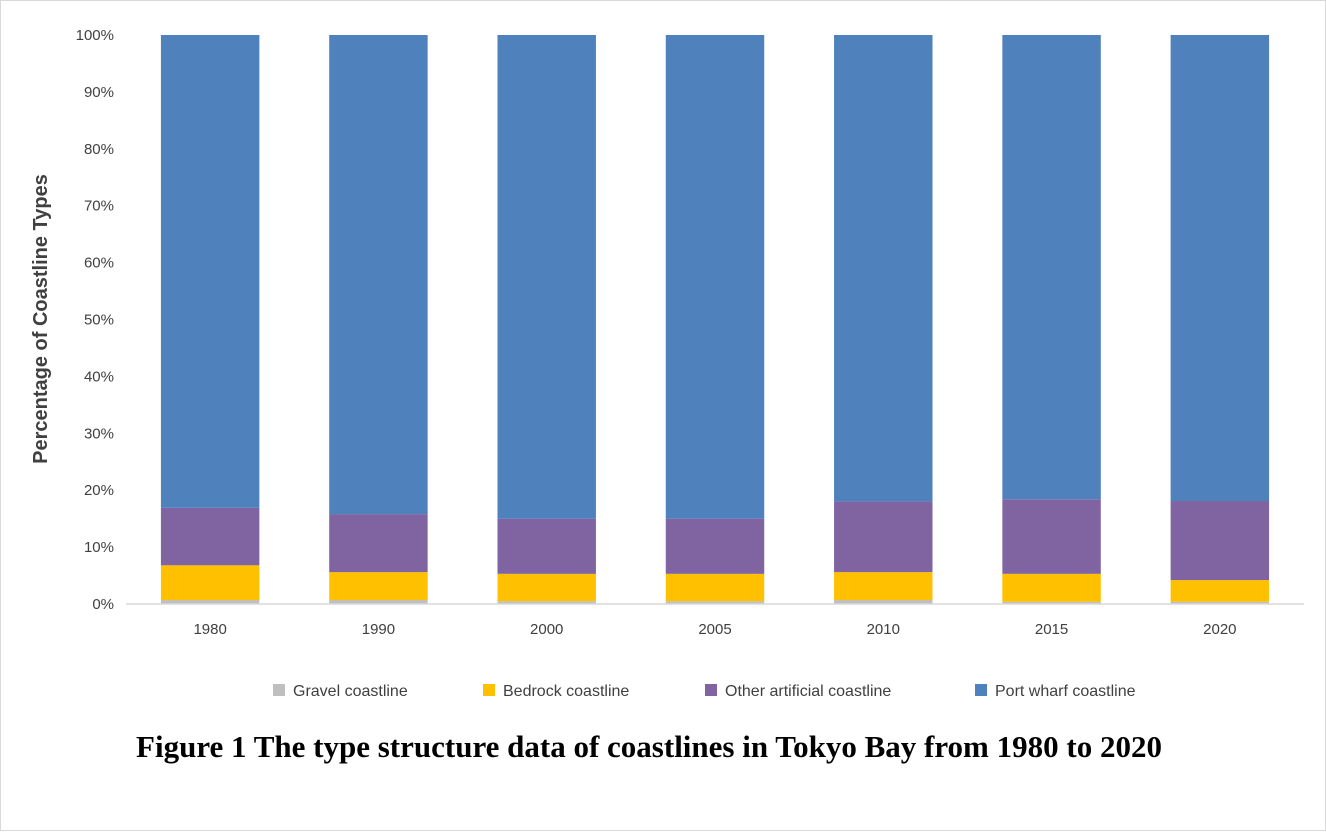 This screenshot has height=832, width=1326. What do you see at coordinates (99, 376) in the screenshot?
I see `y-tick-label: 40%` at bounding box center [99, 376].